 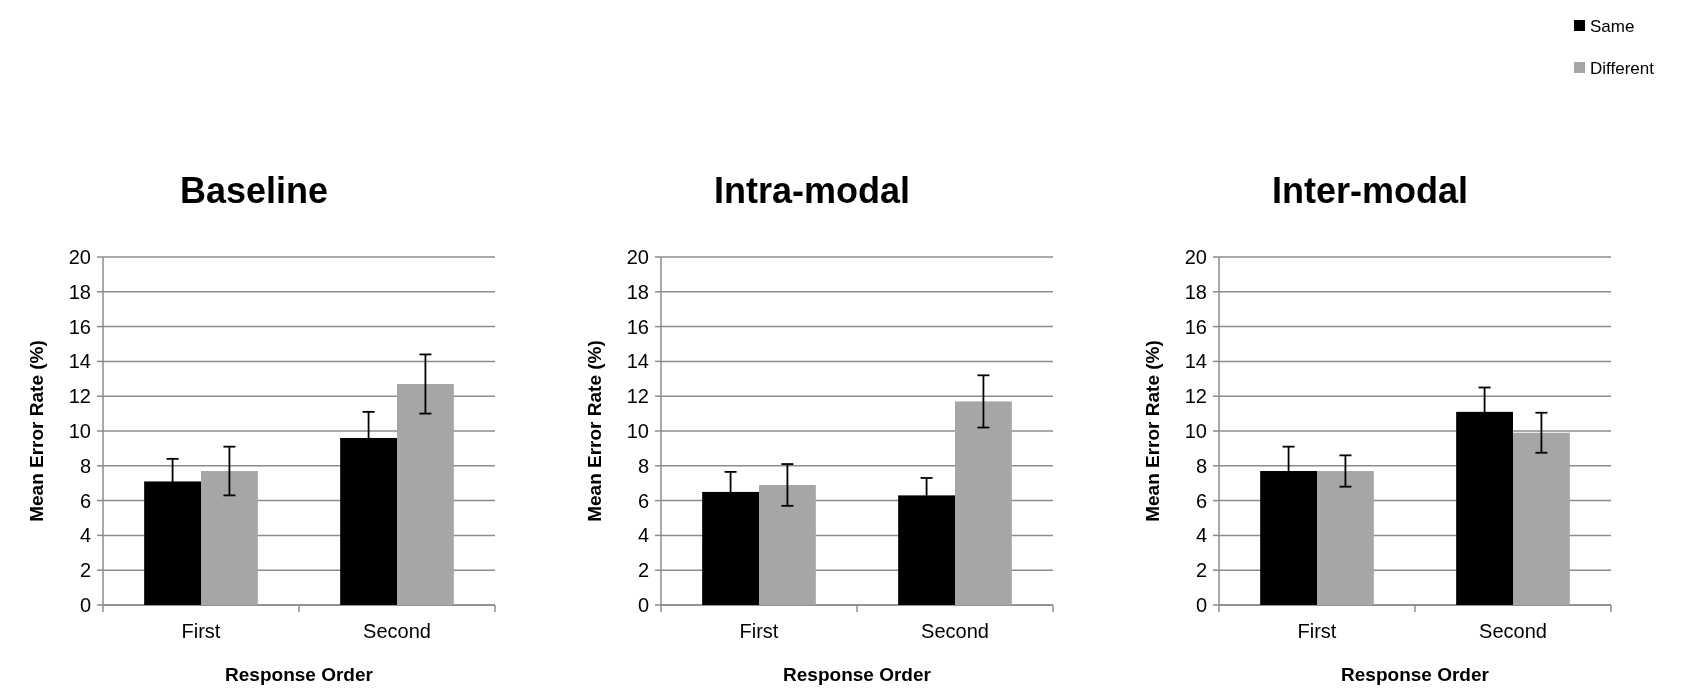 I want to click on legend-label: Different, so click(x=1622, y=68).